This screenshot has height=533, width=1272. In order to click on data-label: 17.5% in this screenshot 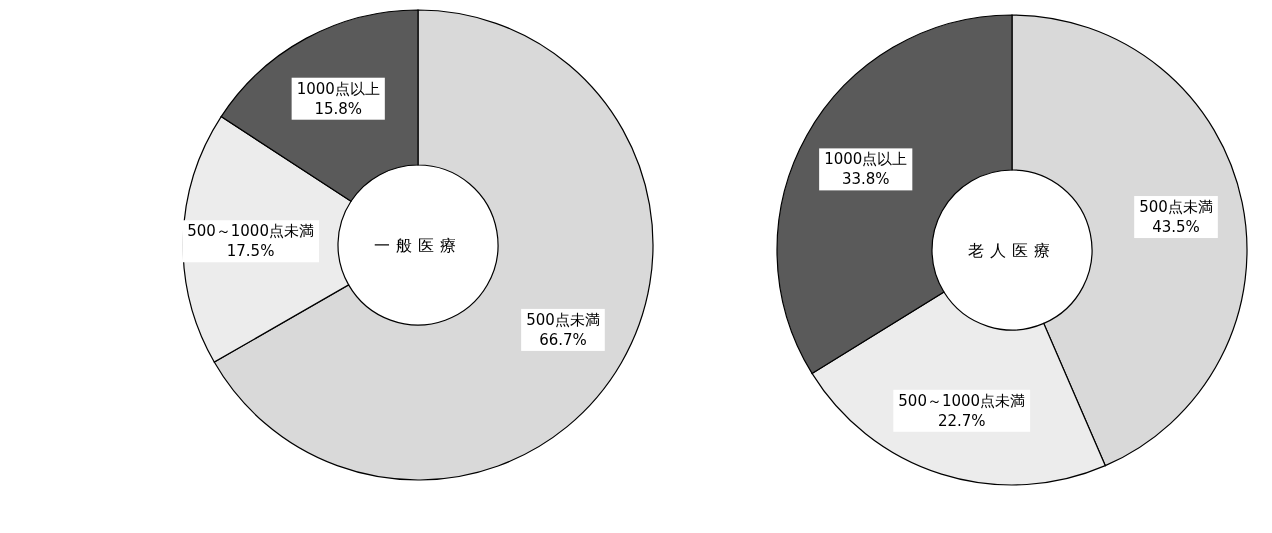, I will do `click(250, 251)`.